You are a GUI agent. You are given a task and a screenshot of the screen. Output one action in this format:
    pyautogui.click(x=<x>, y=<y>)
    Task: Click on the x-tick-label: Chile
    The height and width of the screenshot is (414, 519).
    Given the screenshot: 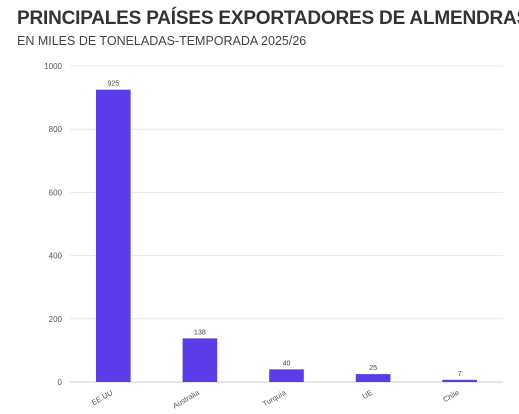 What is the action you would take?
    pyautogui.click(x=450, y=396)
    